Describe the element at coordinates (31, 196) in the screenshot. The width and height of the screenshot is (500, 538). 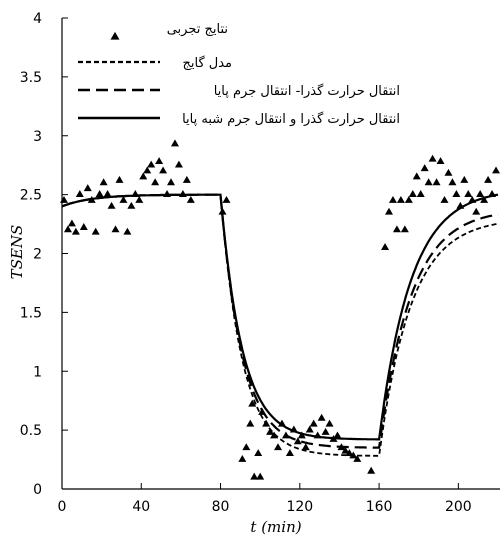
I see `y-tick-label: 2.5` at that location.